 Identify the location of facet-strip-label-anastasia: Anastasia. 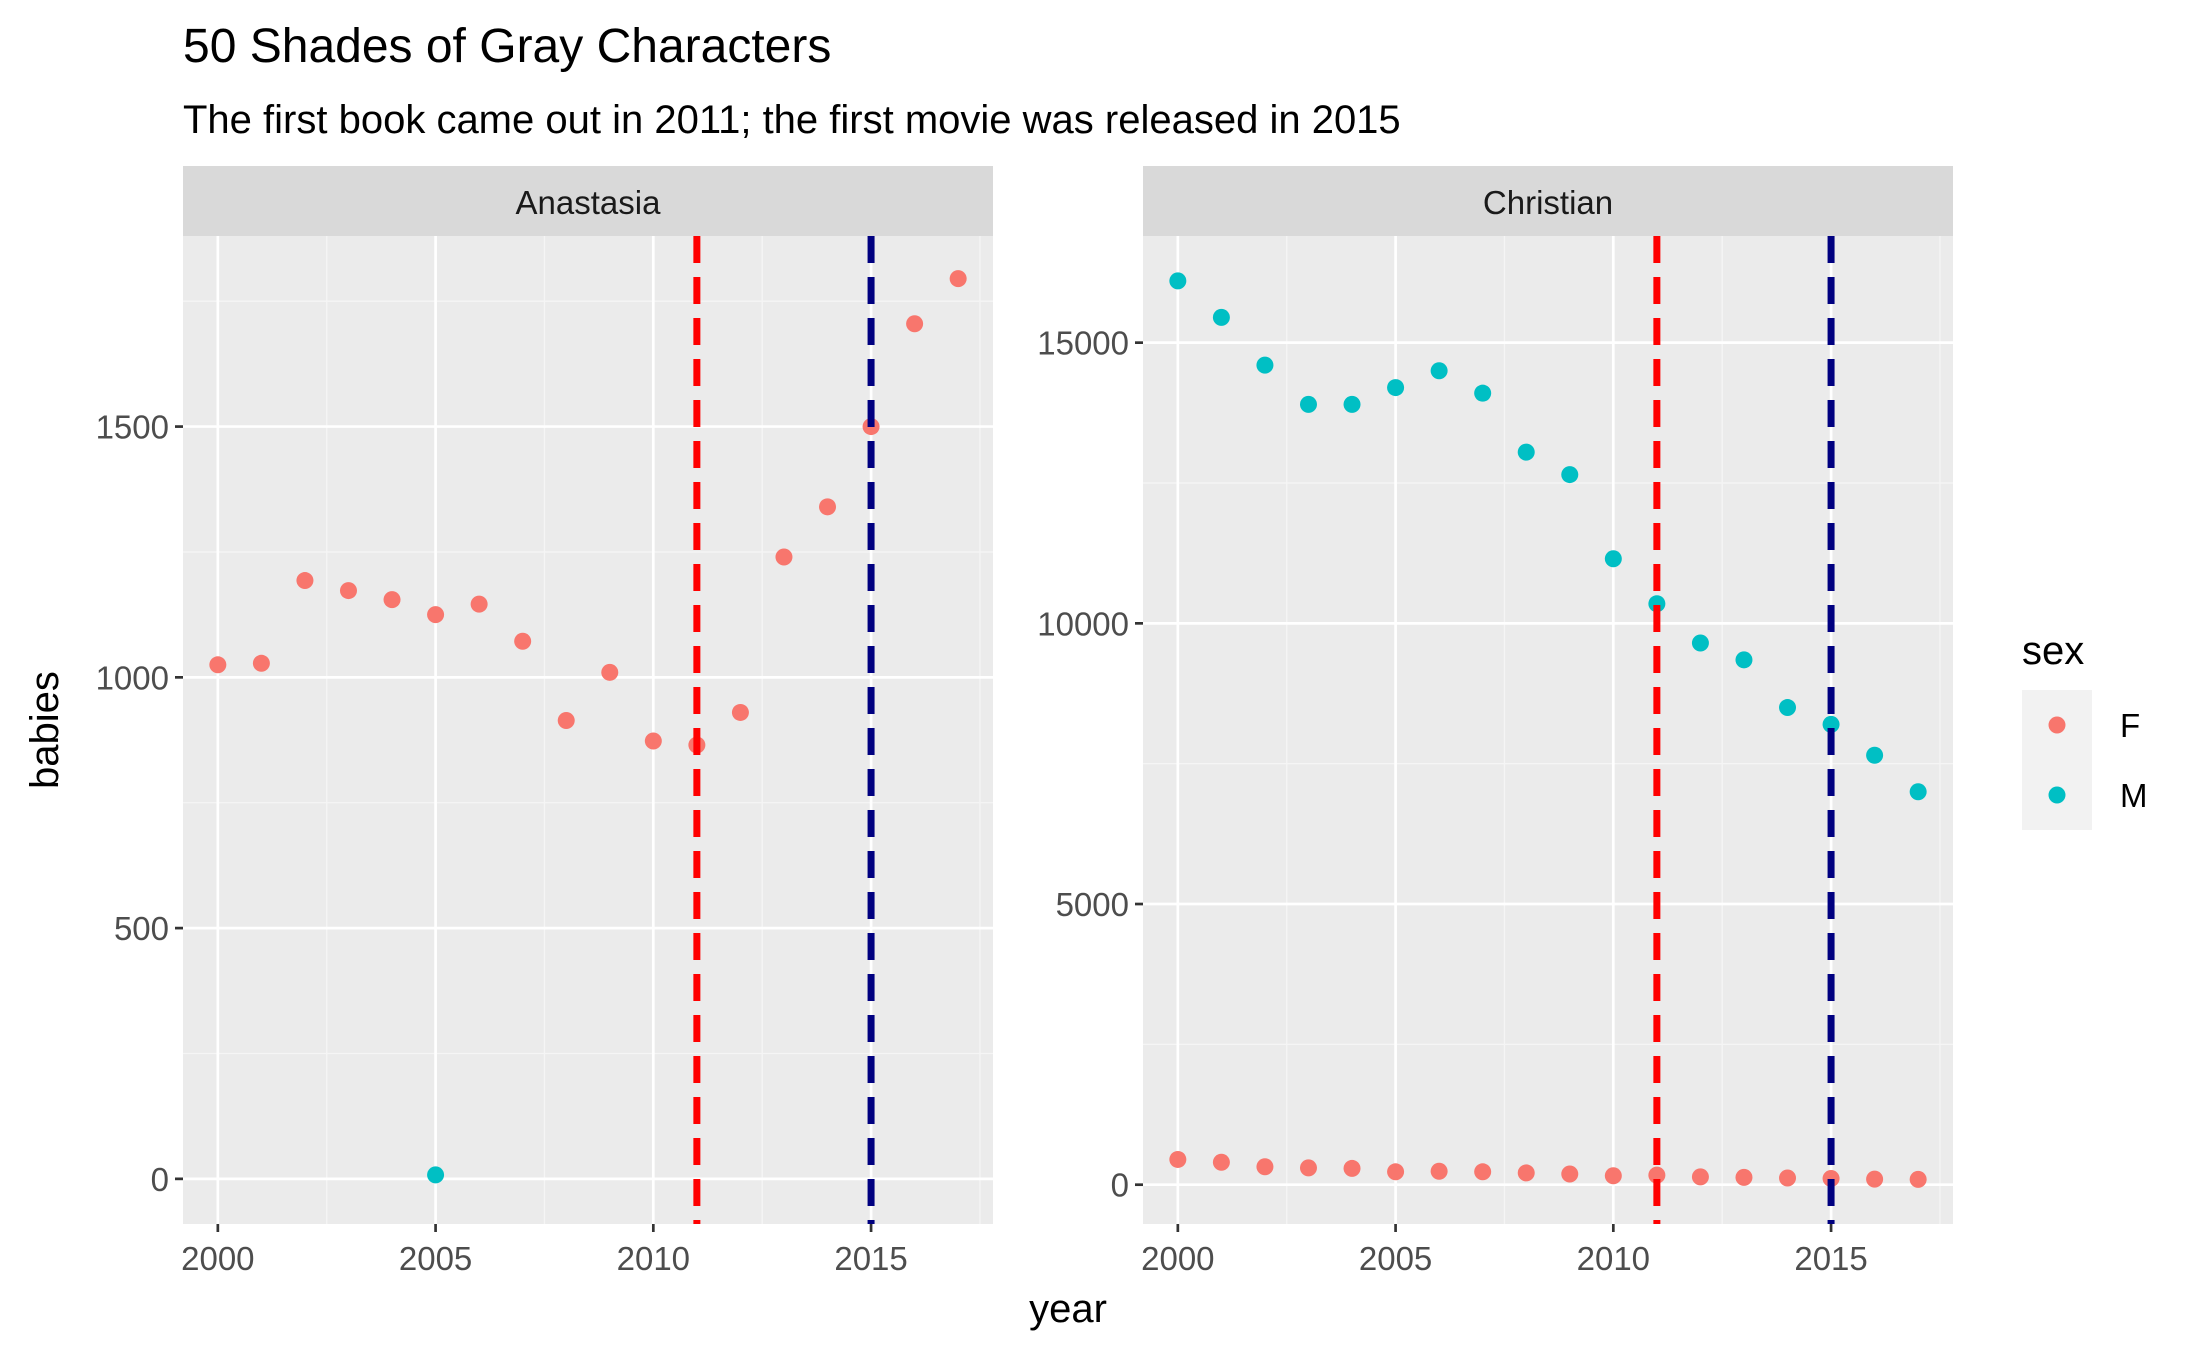
(589, 202).